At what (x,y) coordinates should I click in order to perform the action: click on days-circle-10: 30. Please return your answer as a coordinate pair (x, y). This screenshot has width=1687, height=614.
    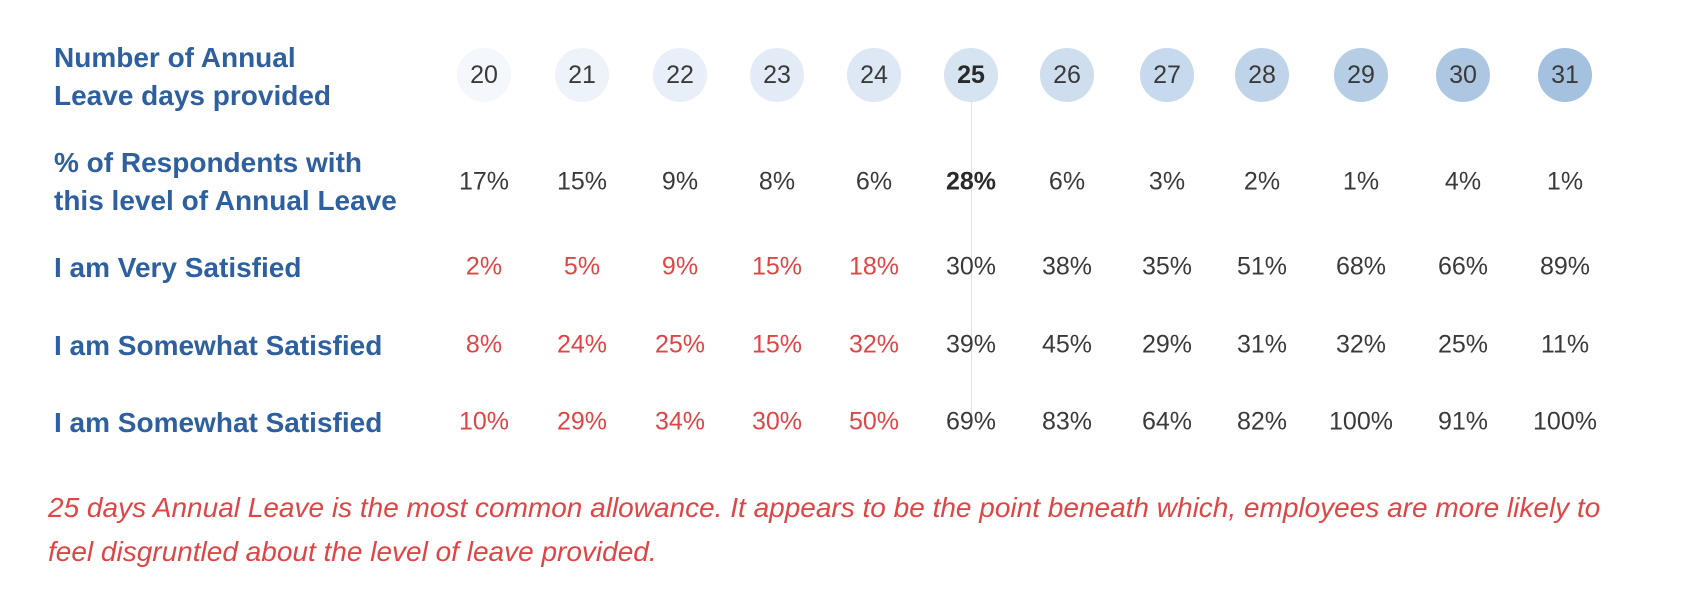
    Looking at the image, I should click on (1463, 75).